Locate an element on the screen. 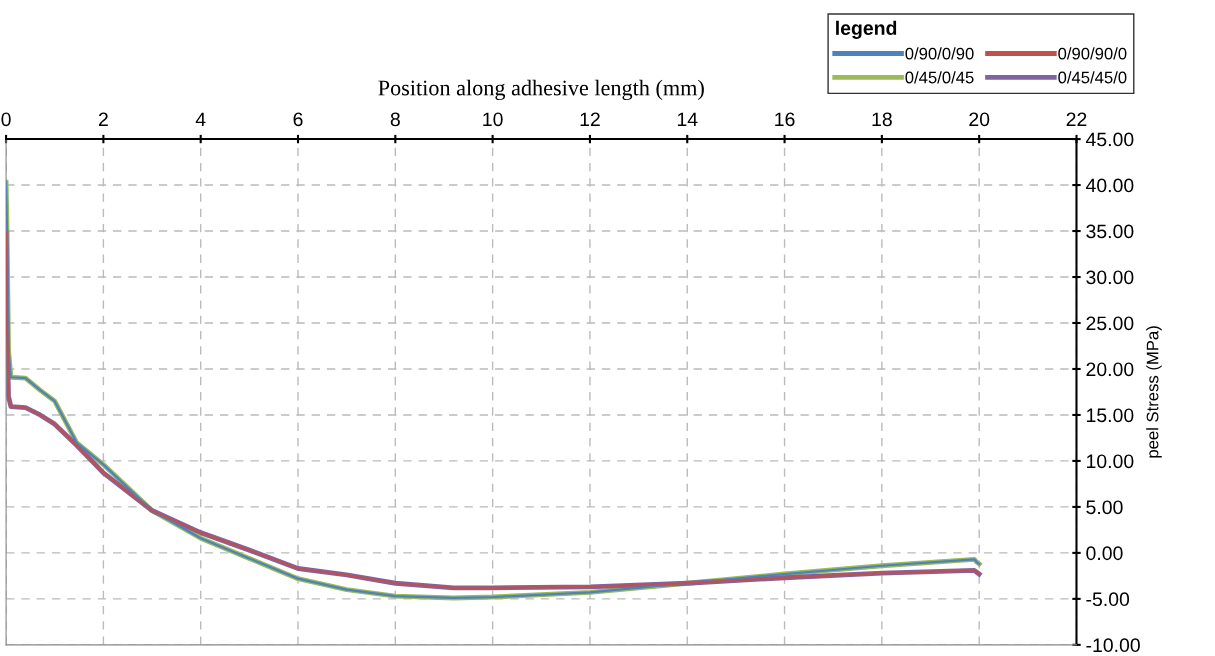  y-tick-label: -5.00 is located at coordinates (1108, 599).